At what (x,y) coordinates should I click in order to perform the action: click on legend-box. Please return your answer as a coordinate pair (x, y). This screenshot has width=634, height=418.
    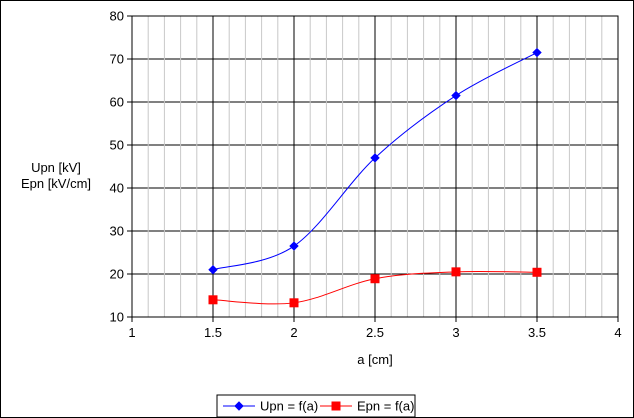
    Looking at the image, I should click on (316, 405).